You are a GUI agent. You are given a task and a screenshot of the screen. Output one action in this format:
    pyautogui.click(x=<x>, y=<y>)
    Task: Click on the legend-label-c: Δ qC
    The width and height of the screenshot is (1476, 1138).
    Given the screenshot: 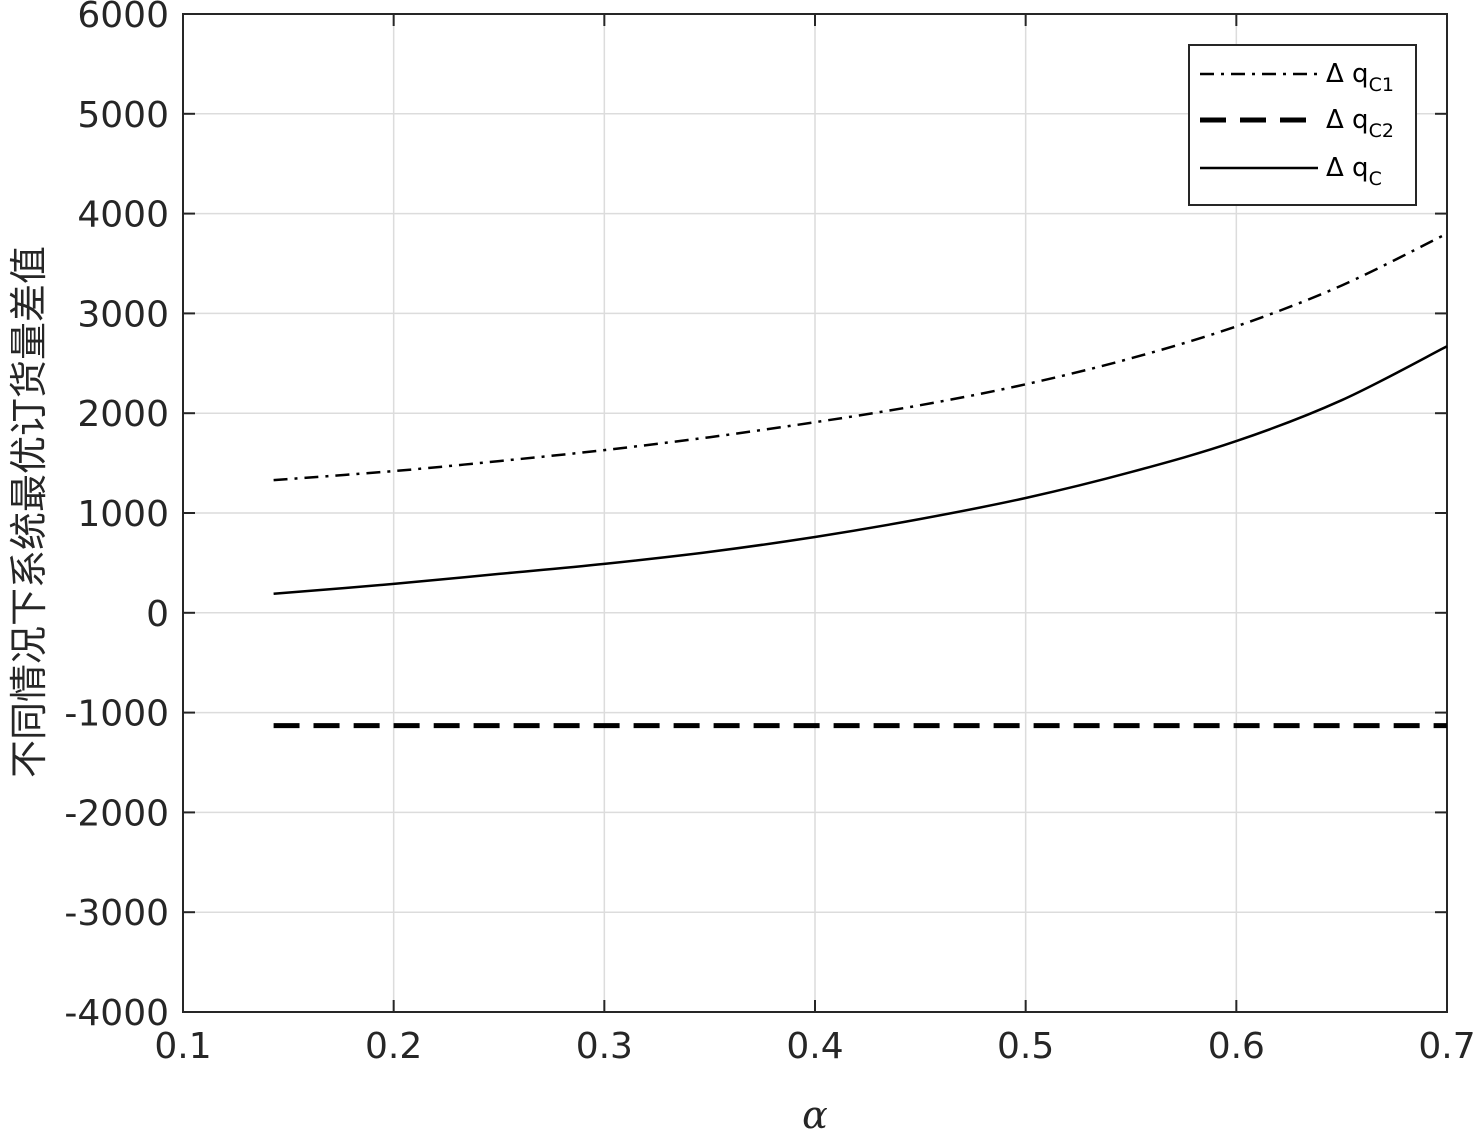 What is the action you would take?
    pyautogui.click(x=1354, y=171)
    